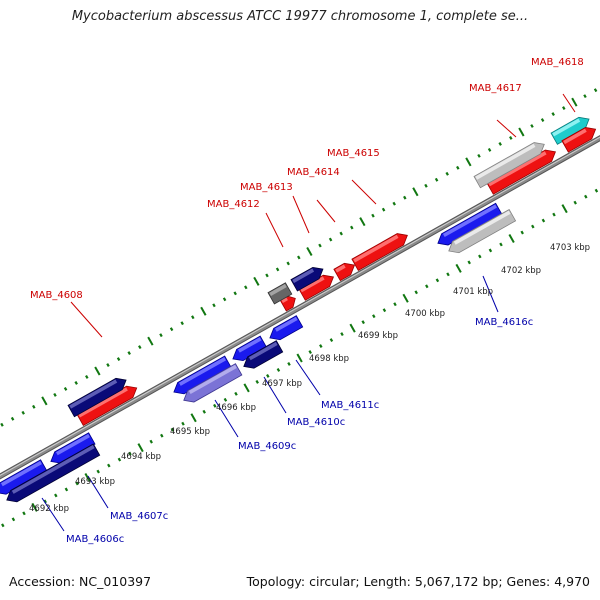 The height and width of the screenshot is (600, 600). I want to click on gene-label: MAB_4615, so click(353, 153).